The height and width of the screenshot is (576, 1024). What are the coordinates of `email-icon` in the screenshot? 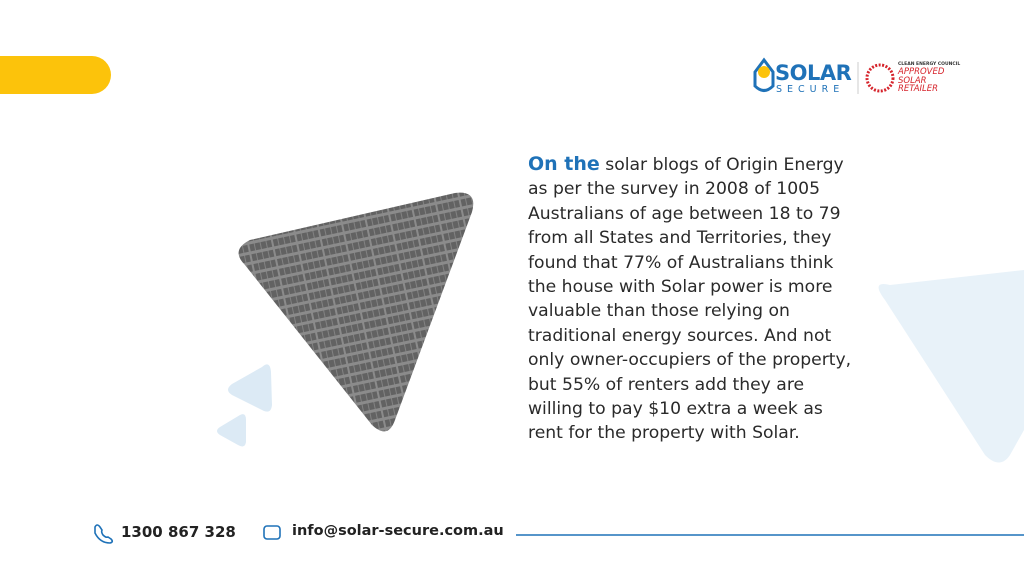 It's located at (272, 532).